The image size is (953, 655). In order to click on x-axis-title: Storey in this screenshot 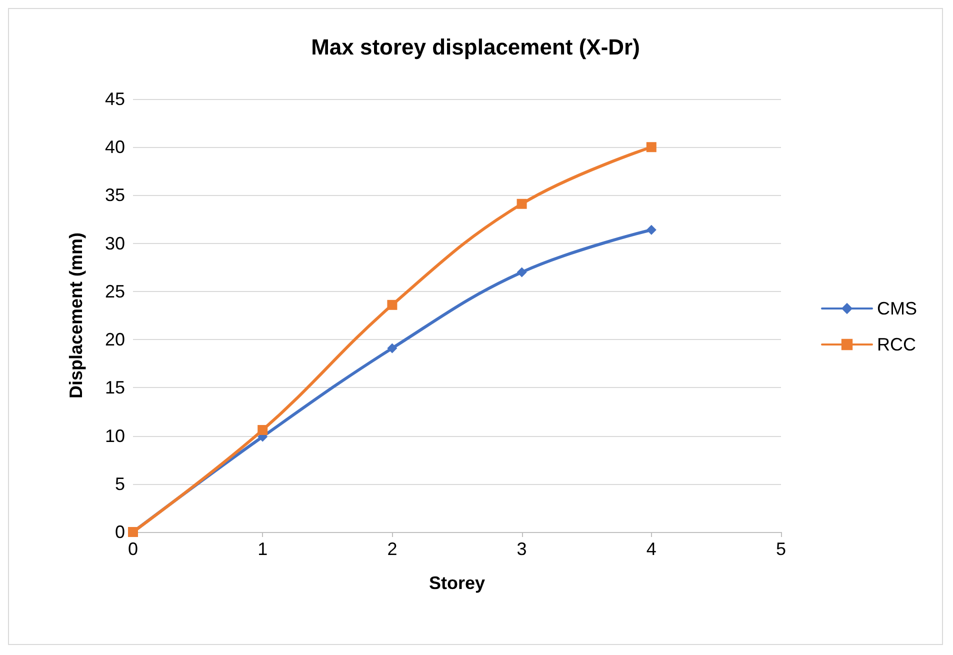, I will do `click(457, 583)`.